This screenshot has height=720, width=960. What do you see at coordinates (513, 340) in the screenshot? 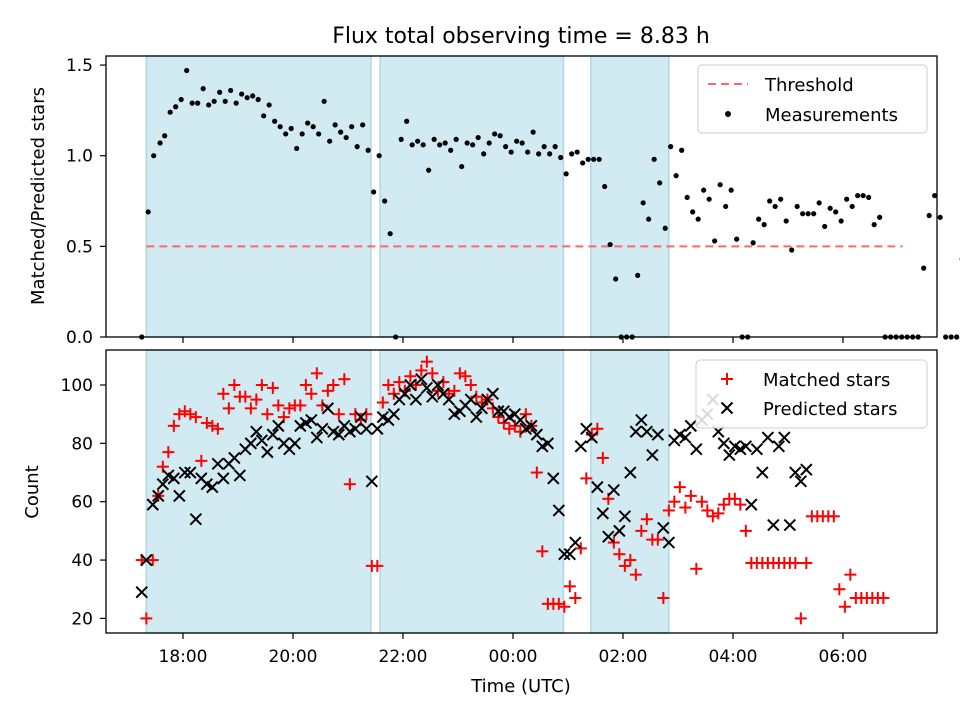
I see `top-x-ticks` at bounding box center [513, 340].